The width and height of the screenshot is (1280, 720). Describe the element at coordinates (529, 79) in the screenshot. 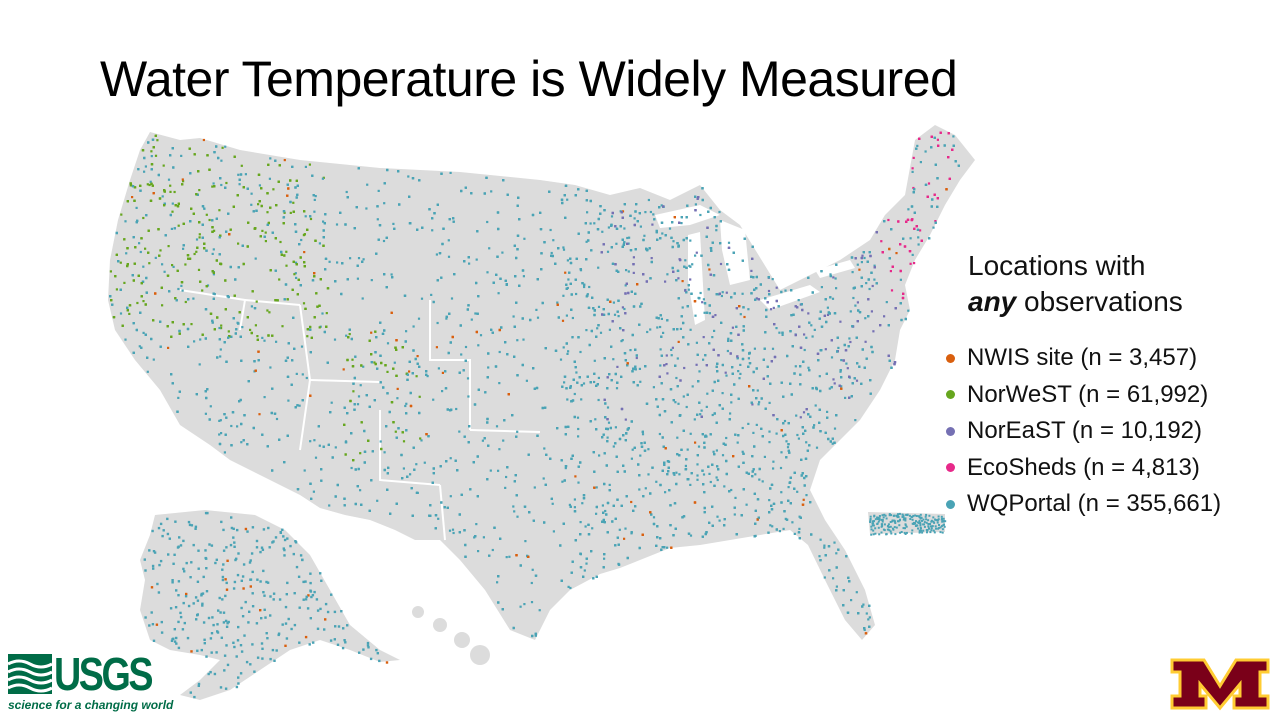

I see `slide-title: Water Temperature is Widely Measured` at that location.